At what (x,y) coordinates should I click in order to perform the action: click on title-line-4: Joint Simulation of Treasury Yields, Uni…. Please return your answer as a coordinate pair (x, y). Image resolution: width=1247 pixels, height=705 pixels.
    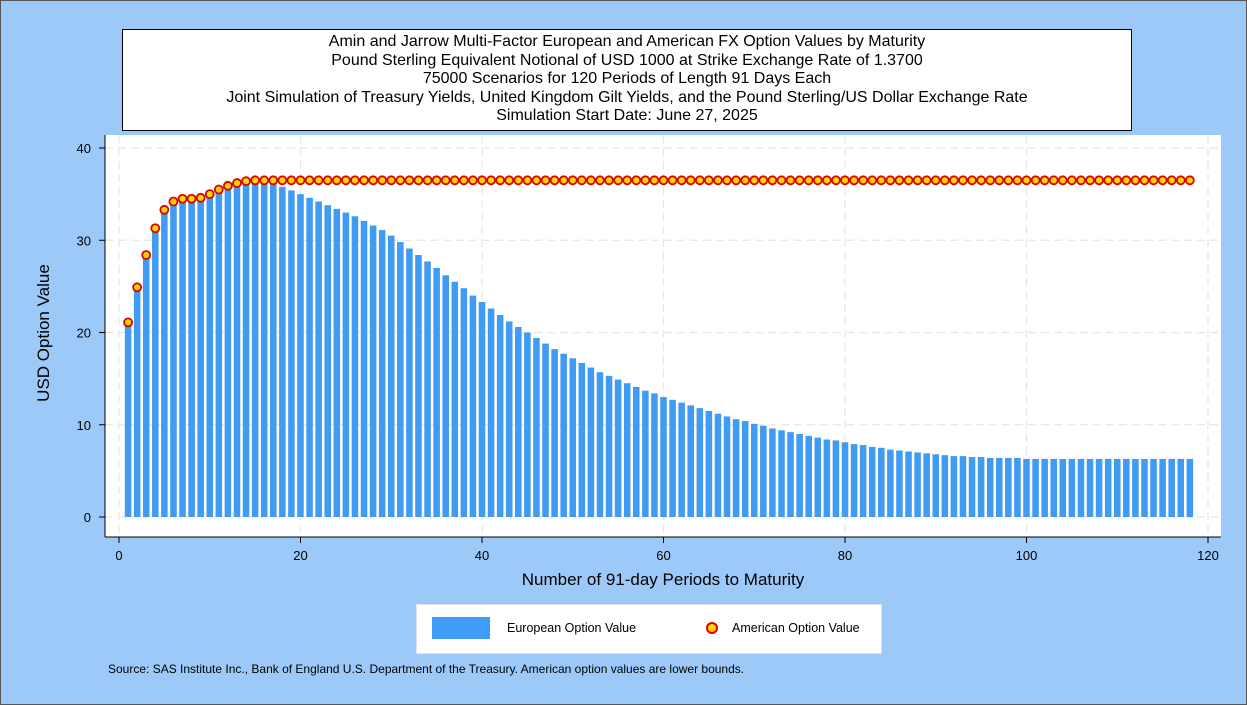
    Looking at the image, I should click on (627, 97).